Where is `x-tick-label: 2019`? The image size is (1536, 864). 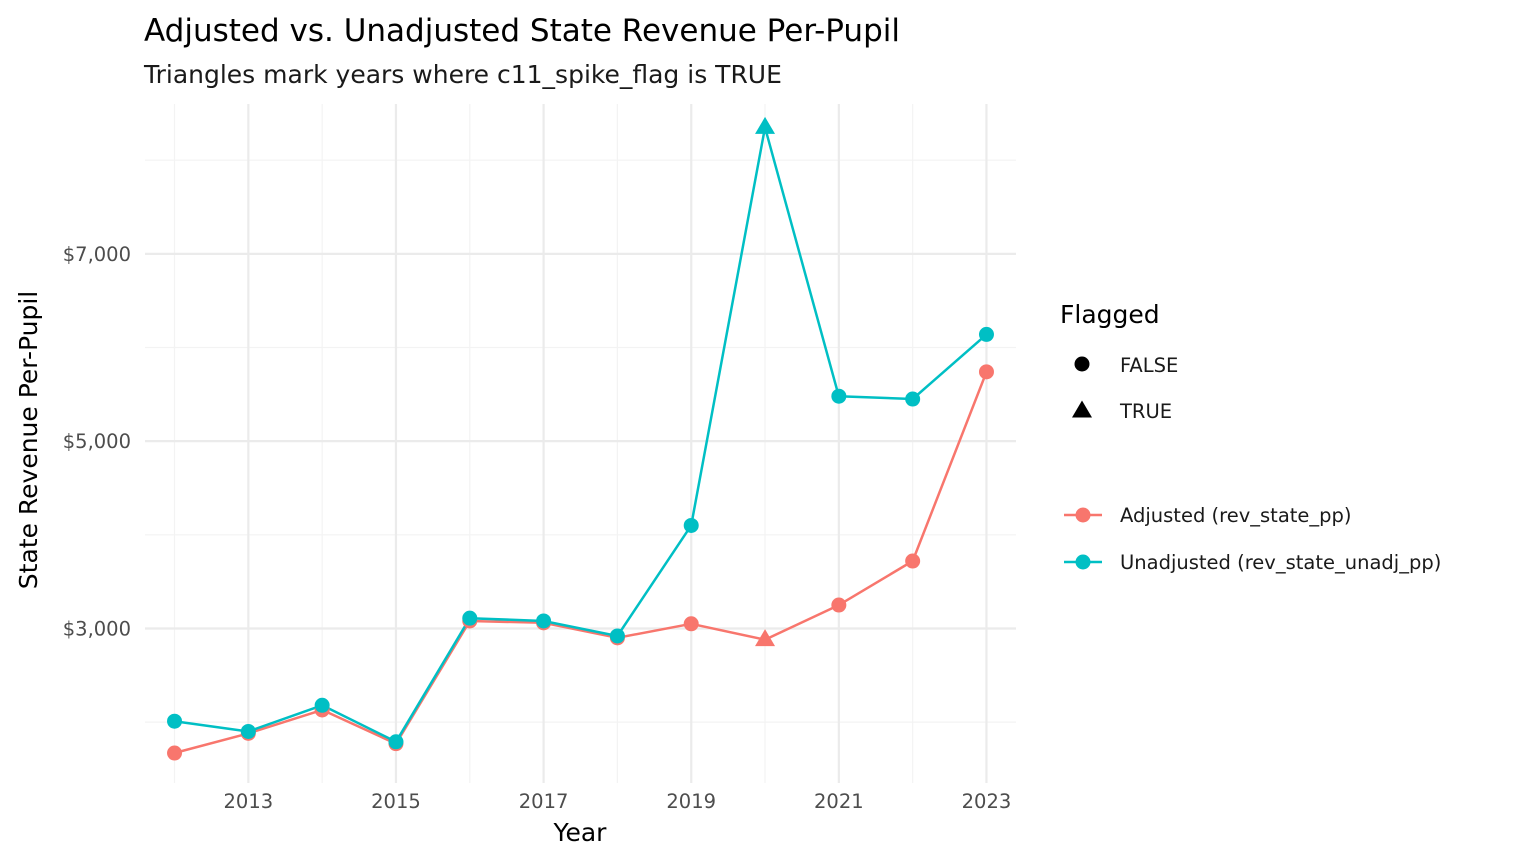
x-tick-label: 2019 is located at coordinates (691, 801).